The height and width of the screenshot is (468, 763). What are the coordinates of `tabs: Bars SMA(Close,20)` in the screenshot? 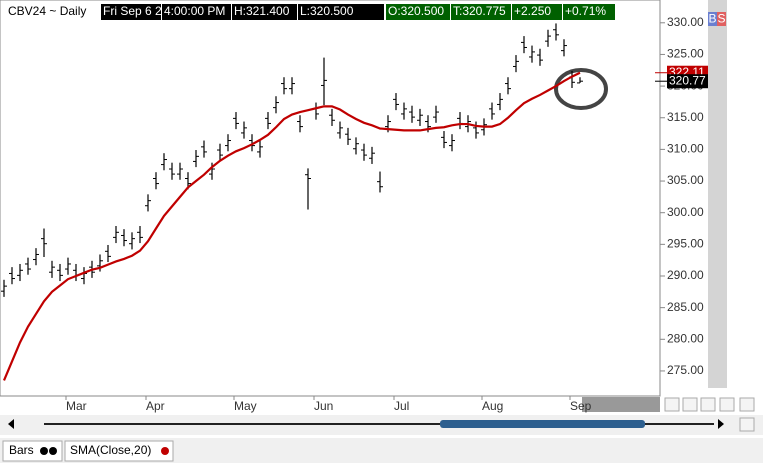 It's located at (88, 451).